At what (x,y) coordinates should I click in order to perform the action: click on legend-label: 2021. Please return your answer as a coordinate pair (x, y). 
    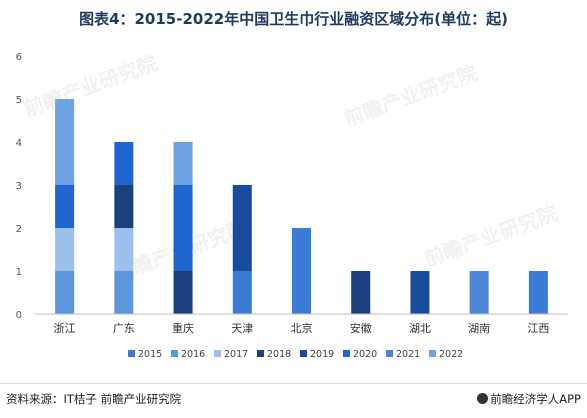
    Looking at the image, I should click on (408, 354).